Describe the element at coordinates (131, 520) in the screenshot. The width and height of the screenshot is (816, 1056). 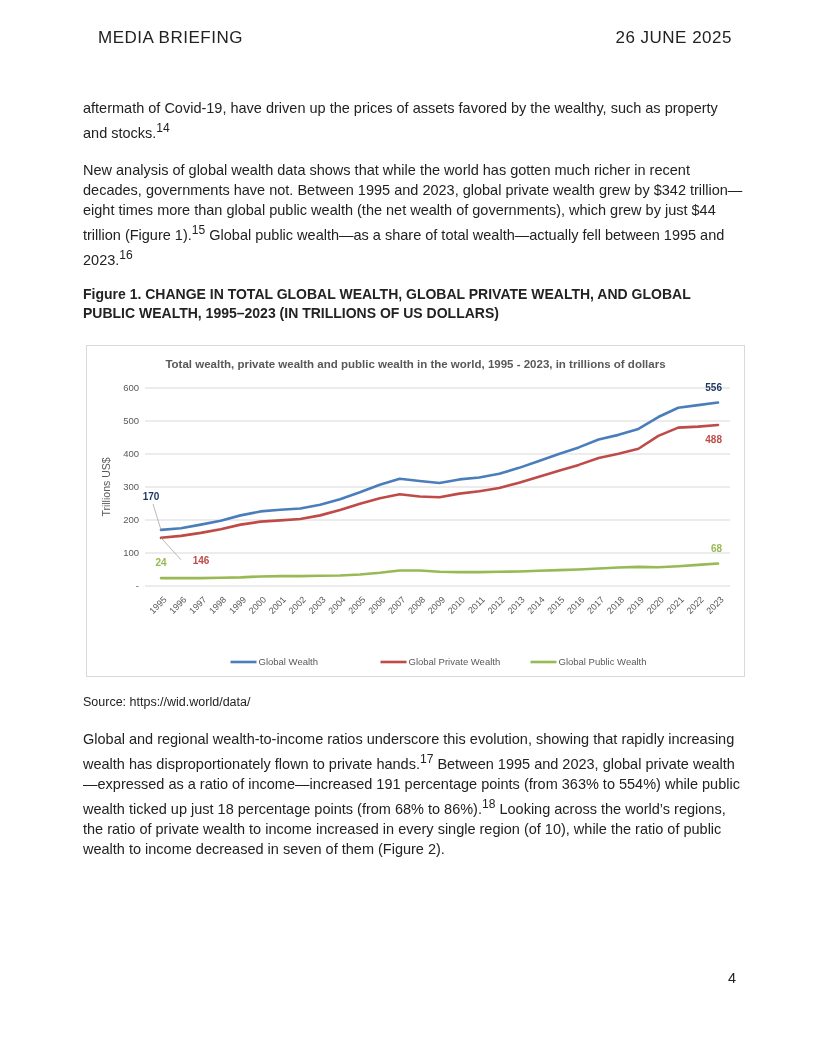
I see `y-tick-label: 200` at that location.